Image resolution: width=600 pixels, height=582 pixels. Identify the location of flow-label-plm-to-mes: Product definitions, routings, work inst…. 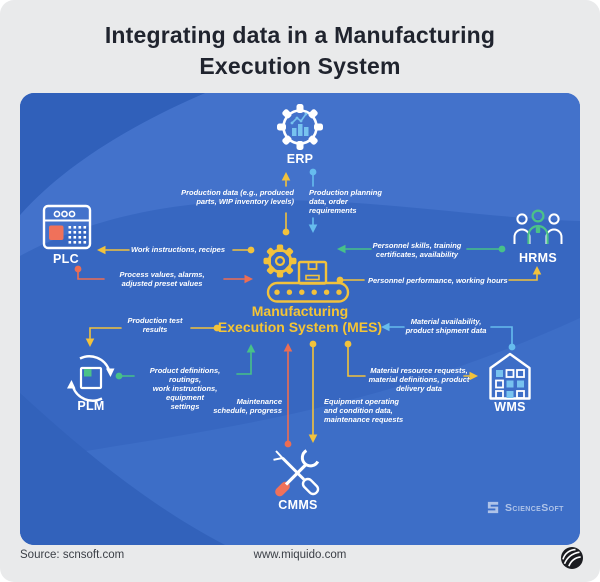
(185, 388).